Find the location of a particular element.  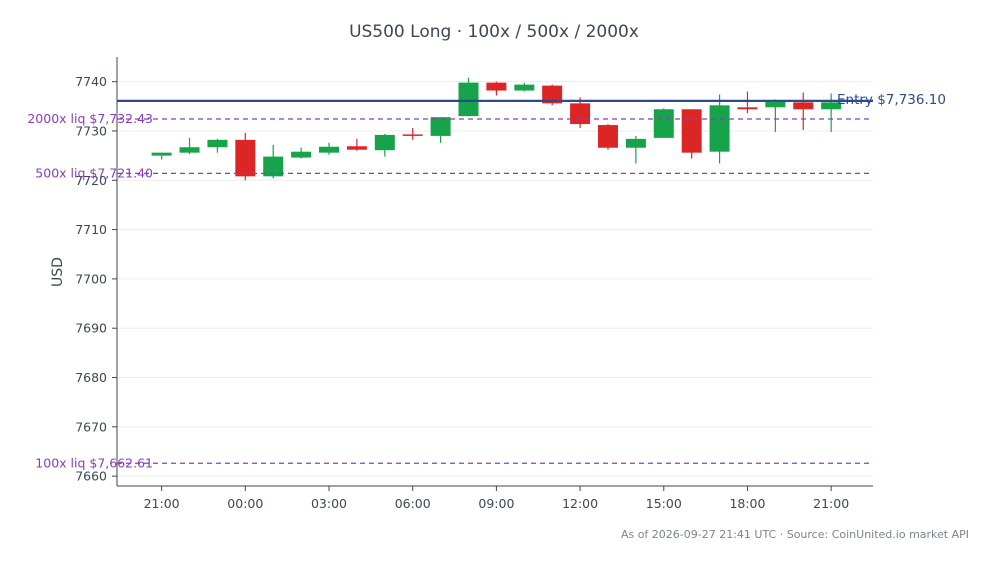

chart-title: US500 Long · 100x / 500x / 2000x is located at coordinates (494, 32).